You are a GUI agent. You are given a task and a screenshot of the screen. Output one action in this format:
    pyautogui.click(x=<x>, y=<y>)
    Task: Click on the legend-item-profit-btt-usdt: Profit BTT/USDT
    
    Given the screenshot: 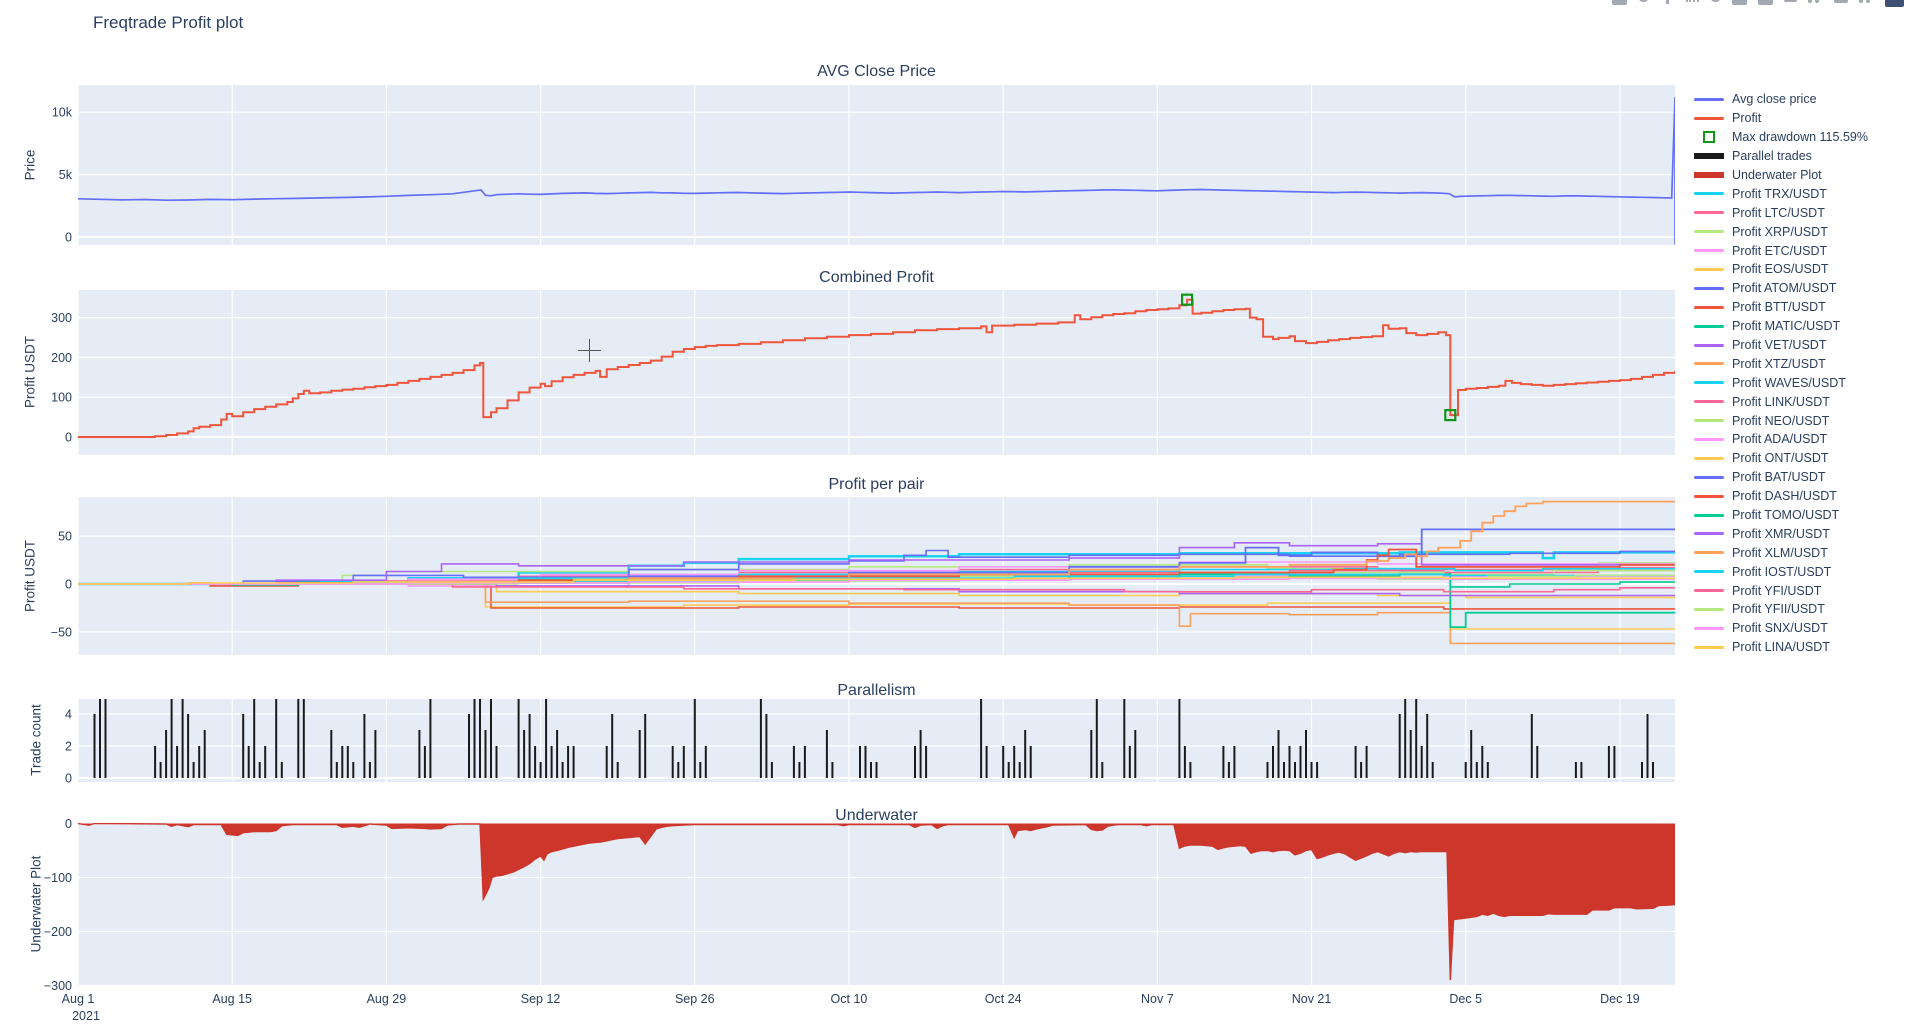 What is the action you would take?
    pyautogui.click(x=1781, y=307)
    